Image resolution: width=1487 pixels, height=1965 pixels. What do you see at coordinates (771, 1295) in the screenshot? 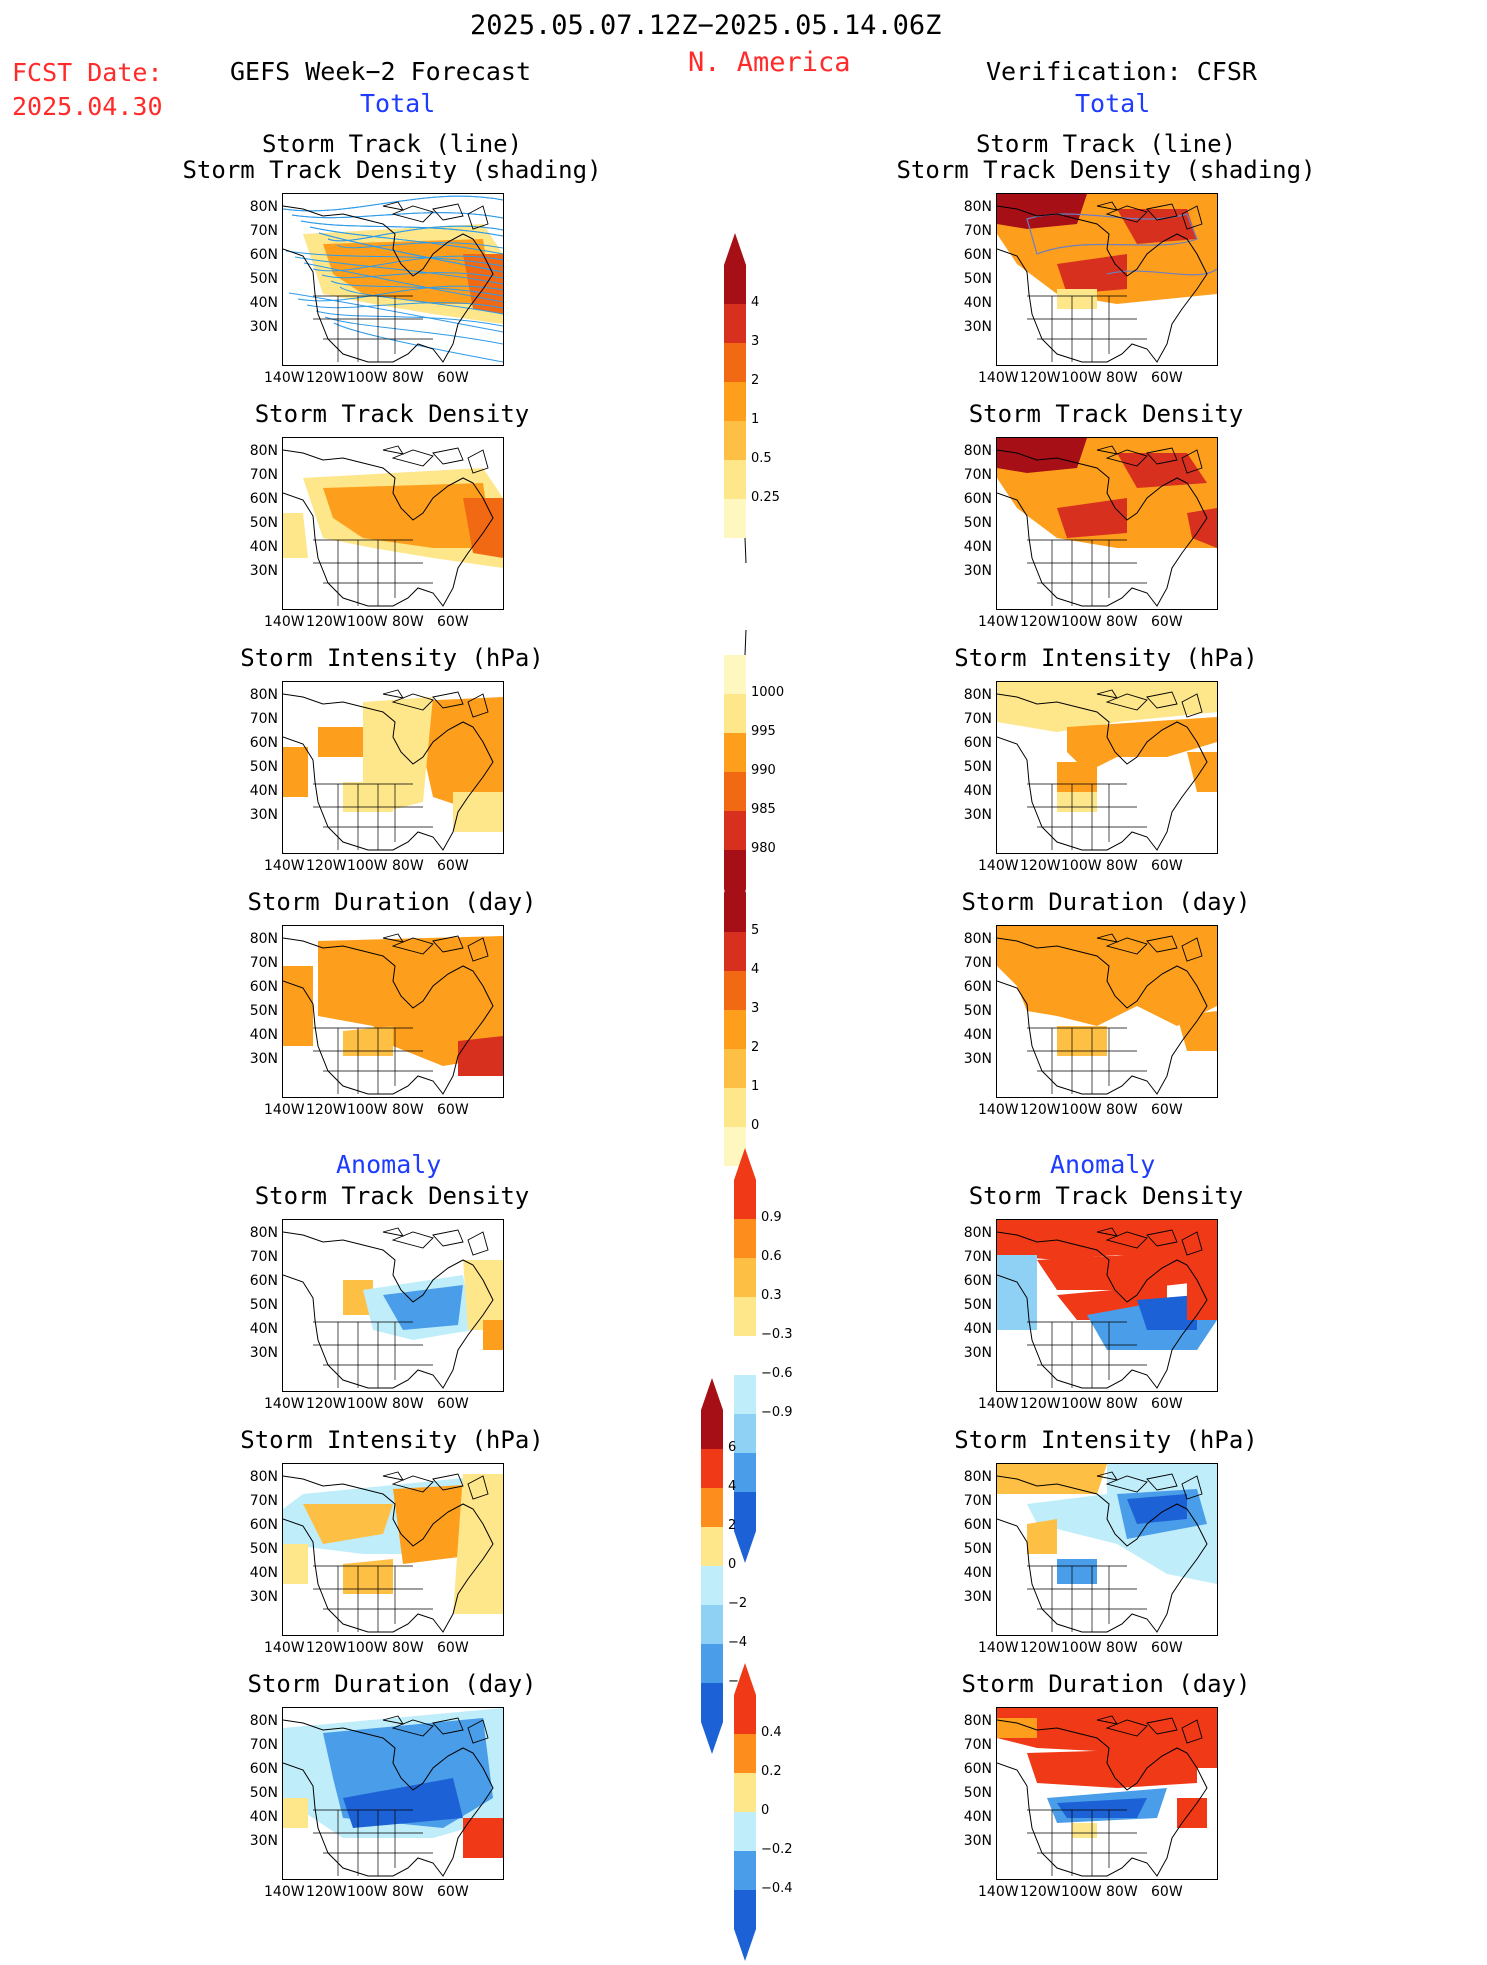
I see `colorbar-tick-label: 0.3` at bounding box center [771, 1295].